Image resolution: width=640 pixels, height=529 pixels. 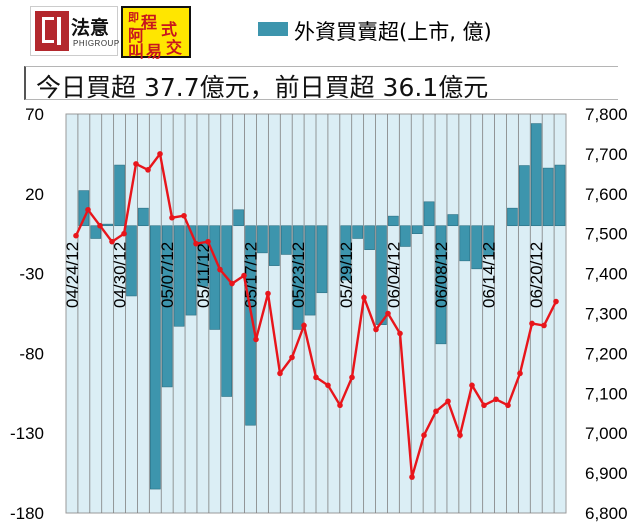 I want to click on x-tick-label: 06/08/12, so click(x=441, y=275).